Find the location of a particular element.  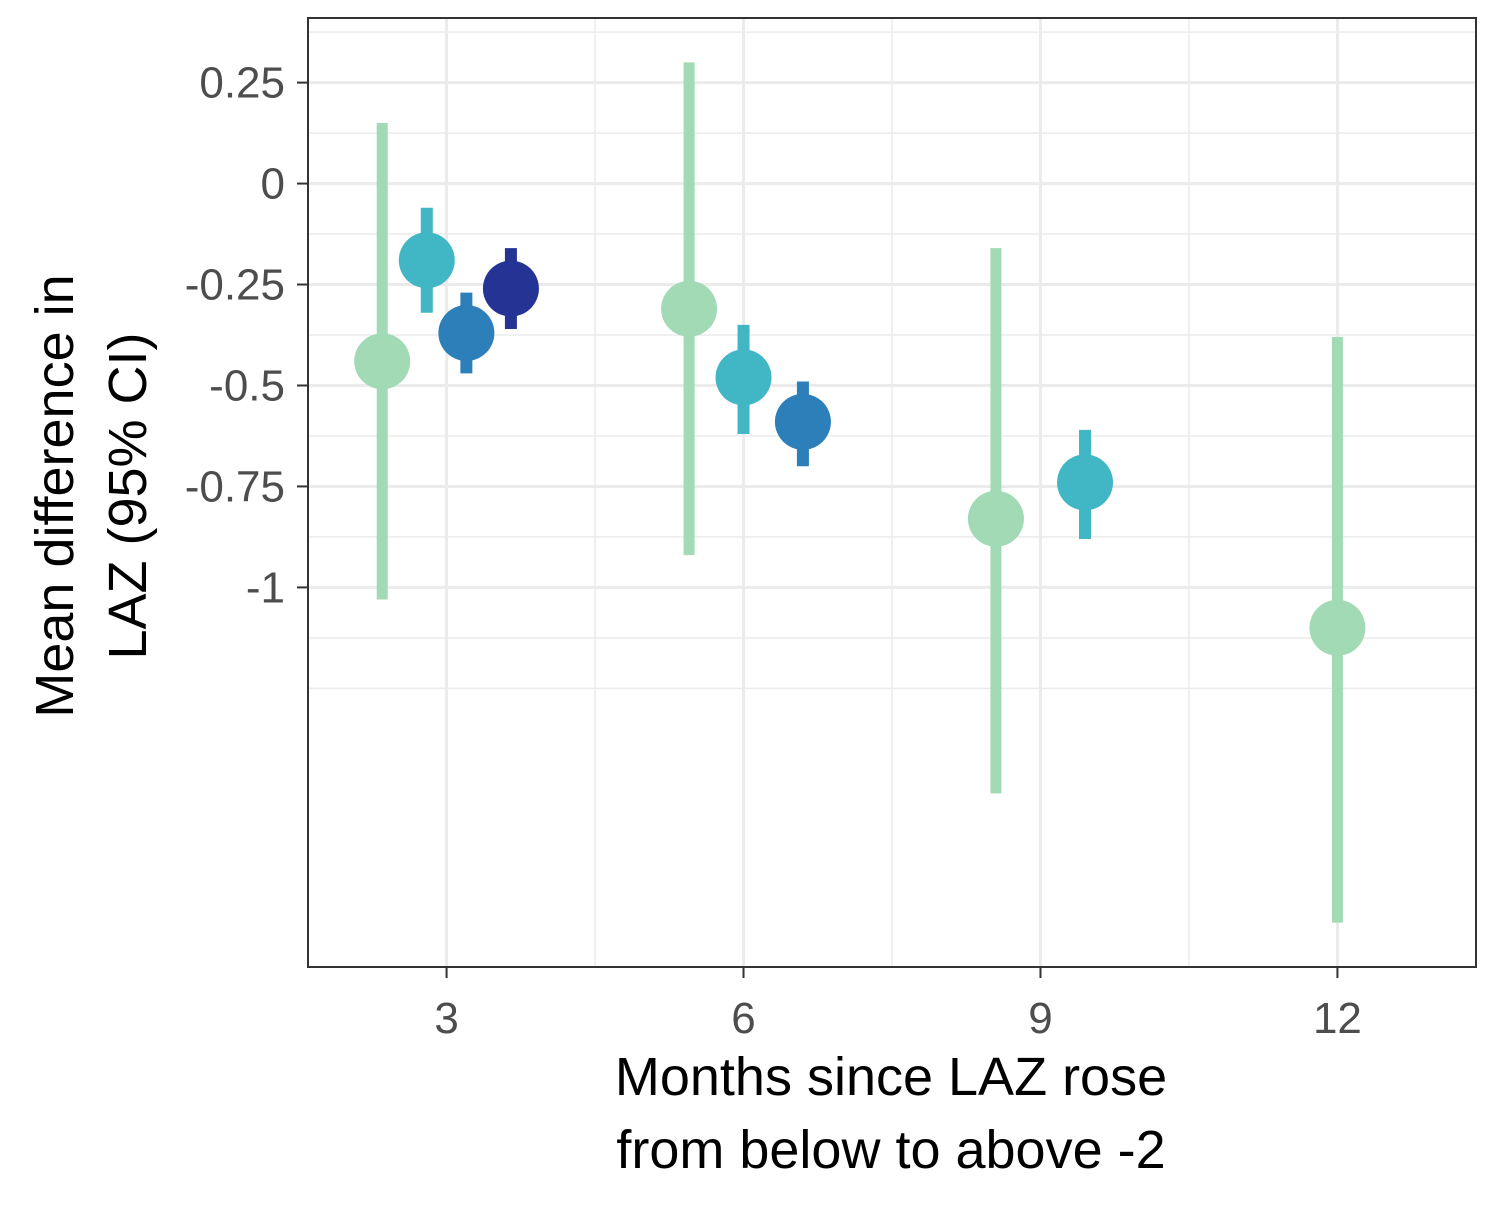

x-axis-title-line-1: Months since LAZ rose is located at coordinates (891, 1077).